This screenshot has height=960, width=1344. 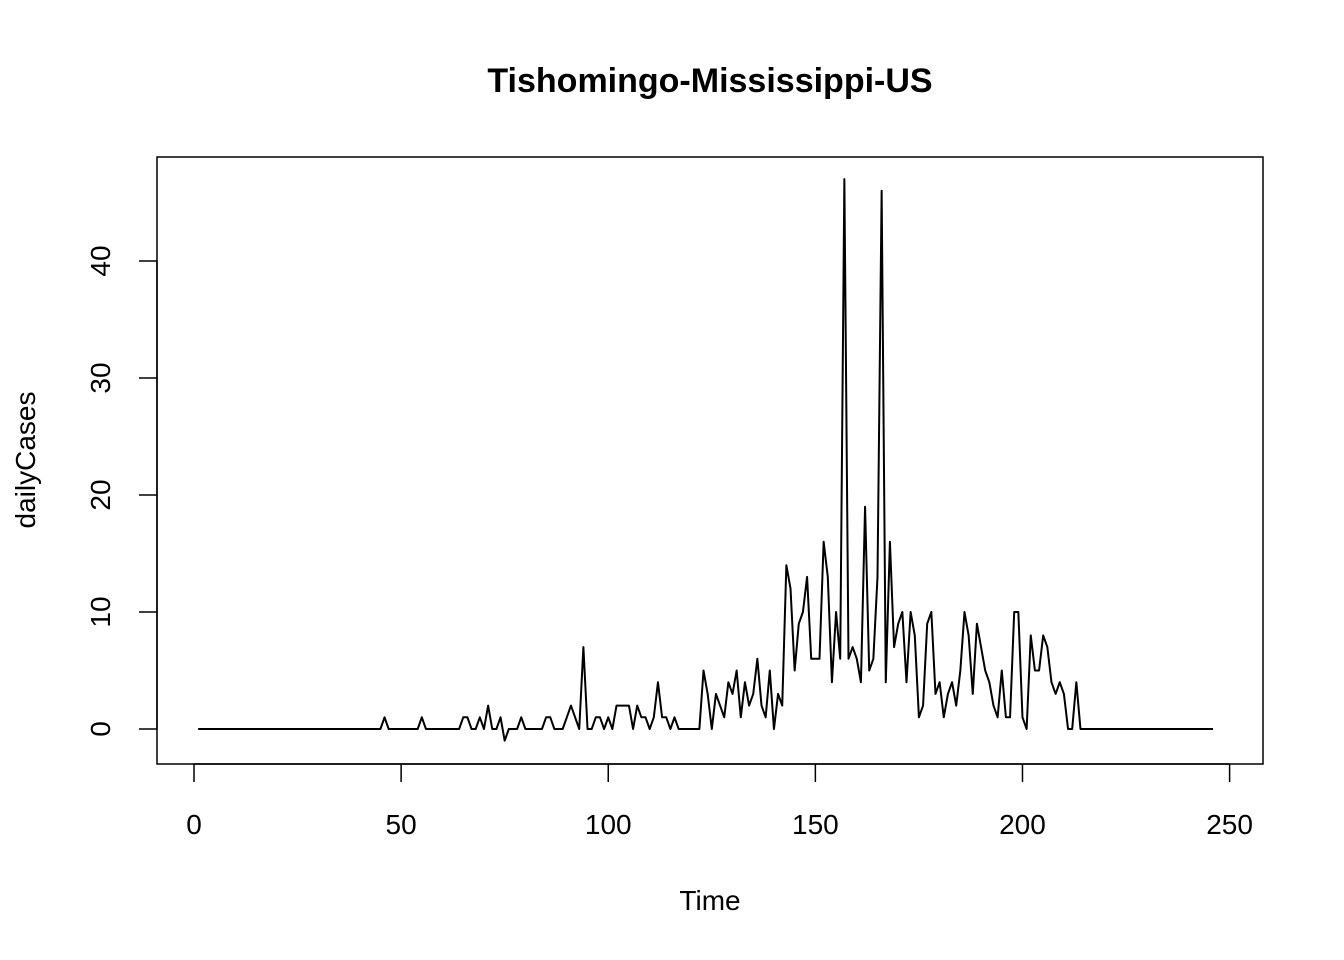 What do you see at coordinates (815, 824) in the screenshot?
I see `x-tick-label: 150` at bounding box center [815, 824].